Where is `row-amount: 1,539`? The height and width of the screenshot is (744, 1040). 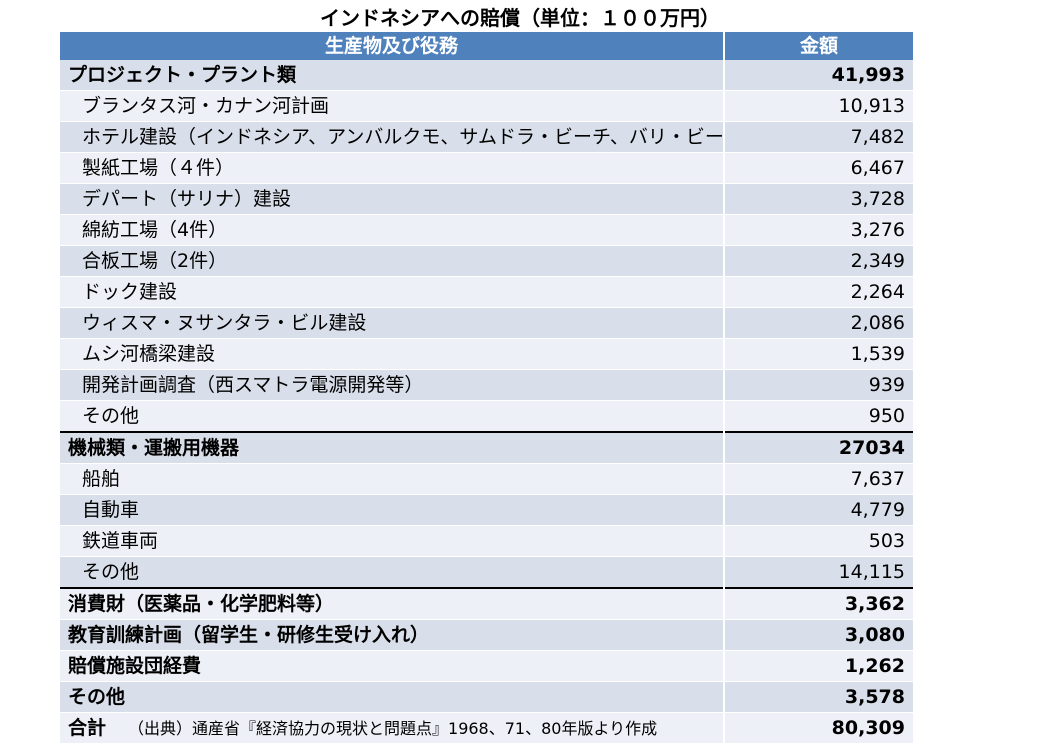 row-amount: 1,539 is located at coordinates (818, 354).